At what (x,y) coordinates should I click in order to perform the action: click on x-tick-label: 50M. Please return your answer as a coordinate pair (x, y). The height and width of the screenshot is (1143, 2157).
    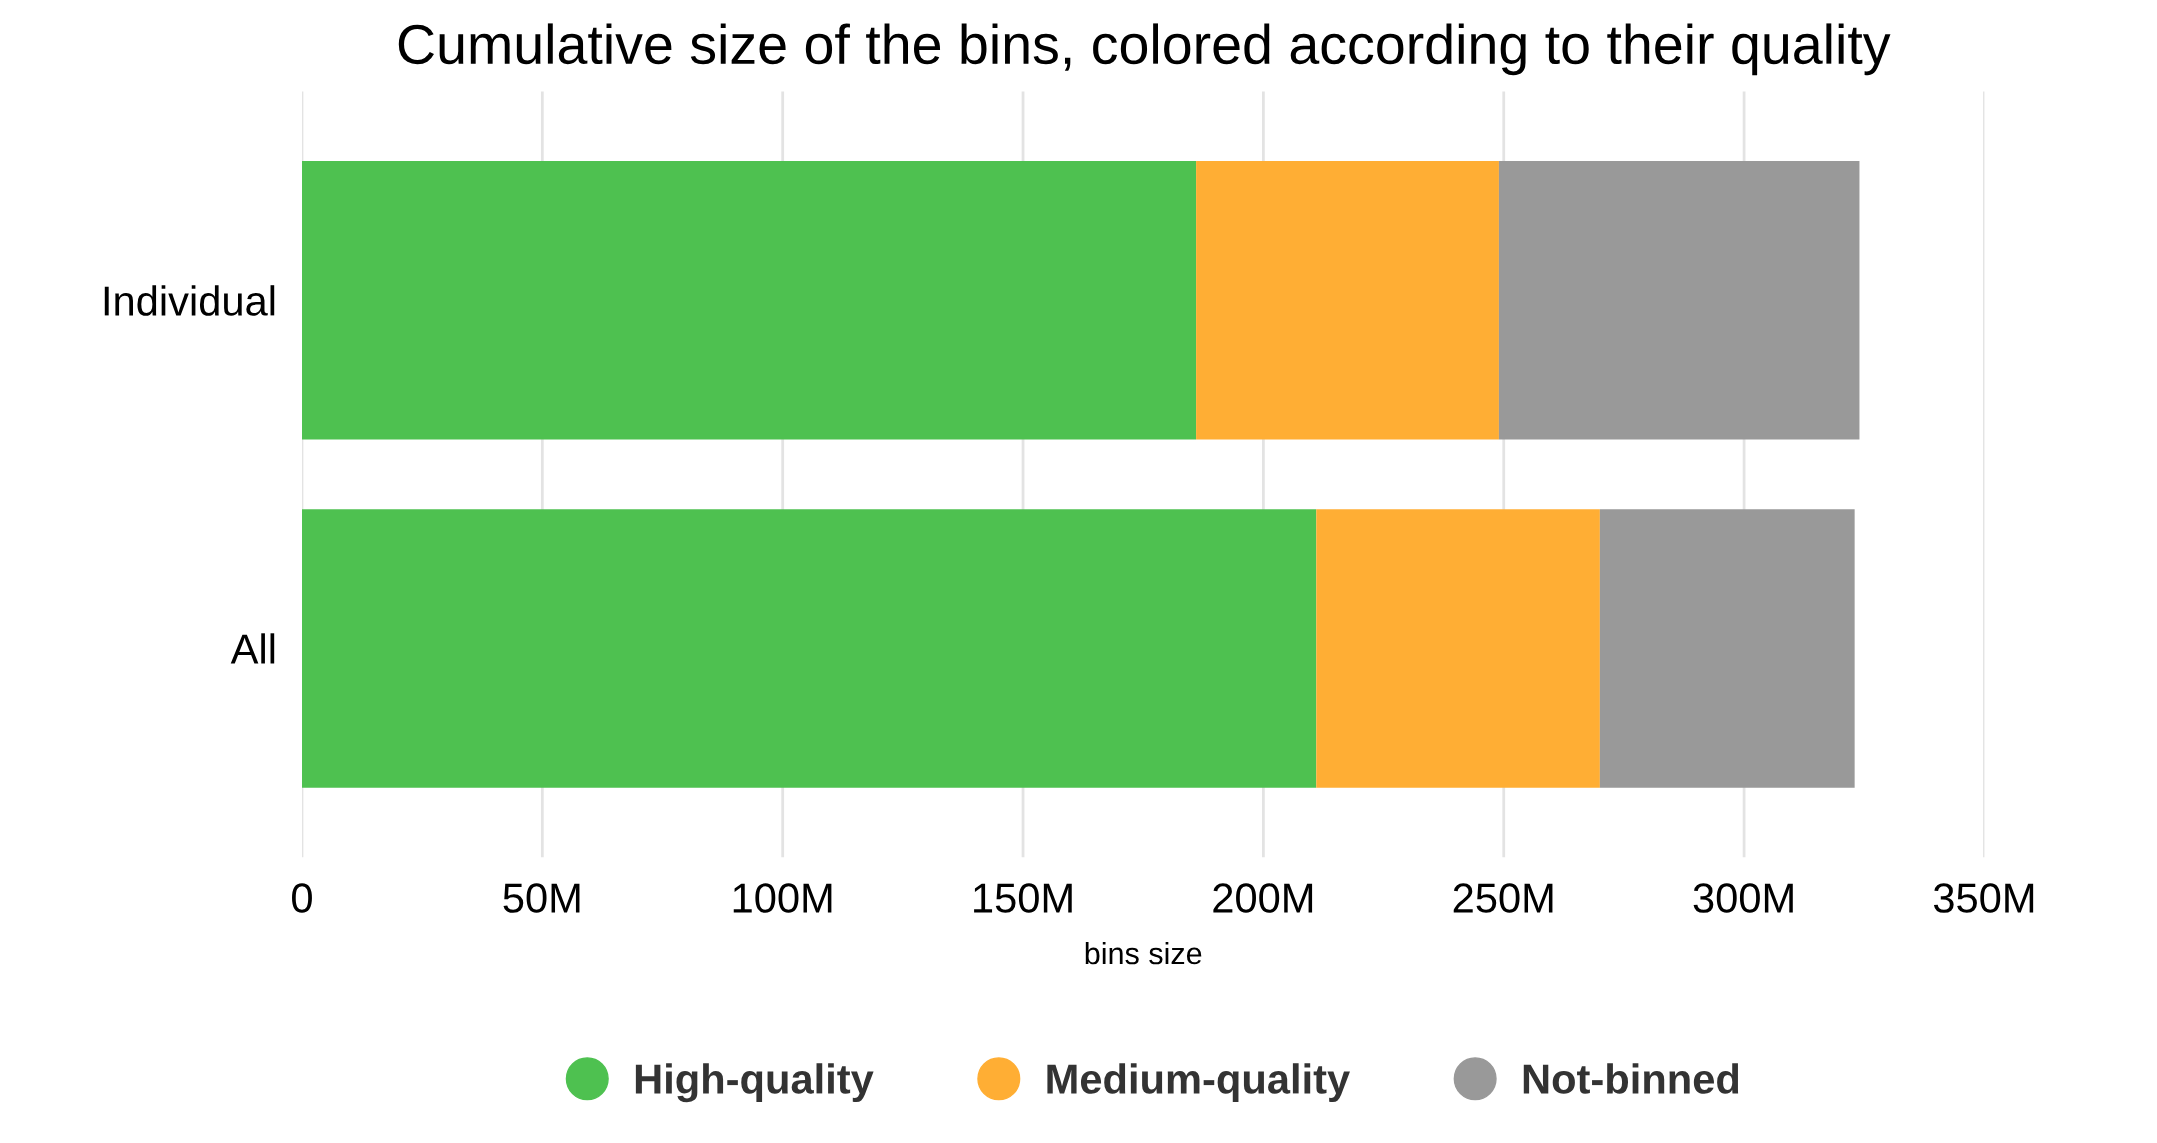
    Looking at the image, I should click on (541, 898).